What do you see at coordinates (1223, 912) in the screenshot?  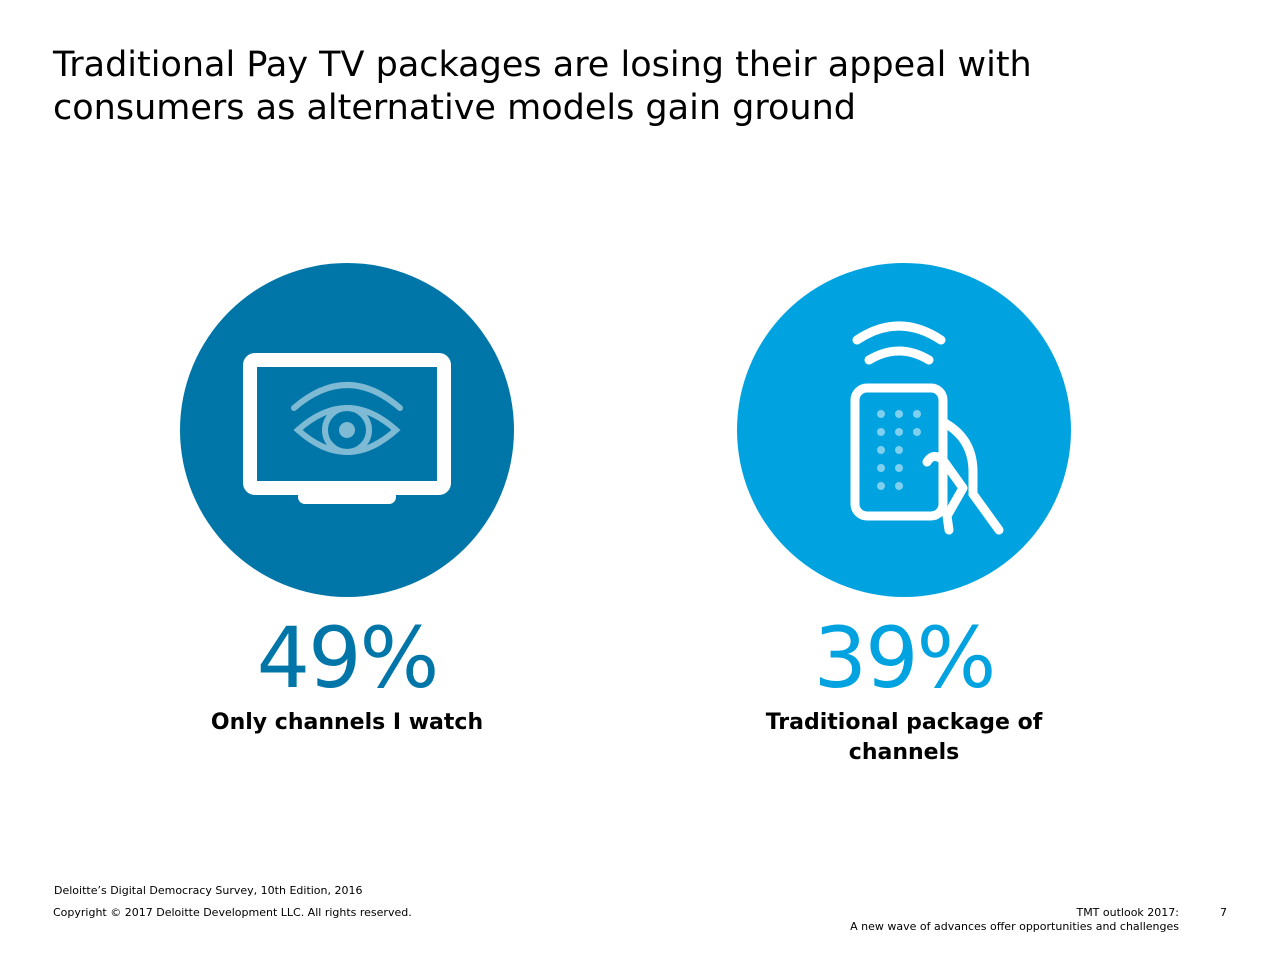 I see `page-number: 7` at bounding box center [1223, 912].